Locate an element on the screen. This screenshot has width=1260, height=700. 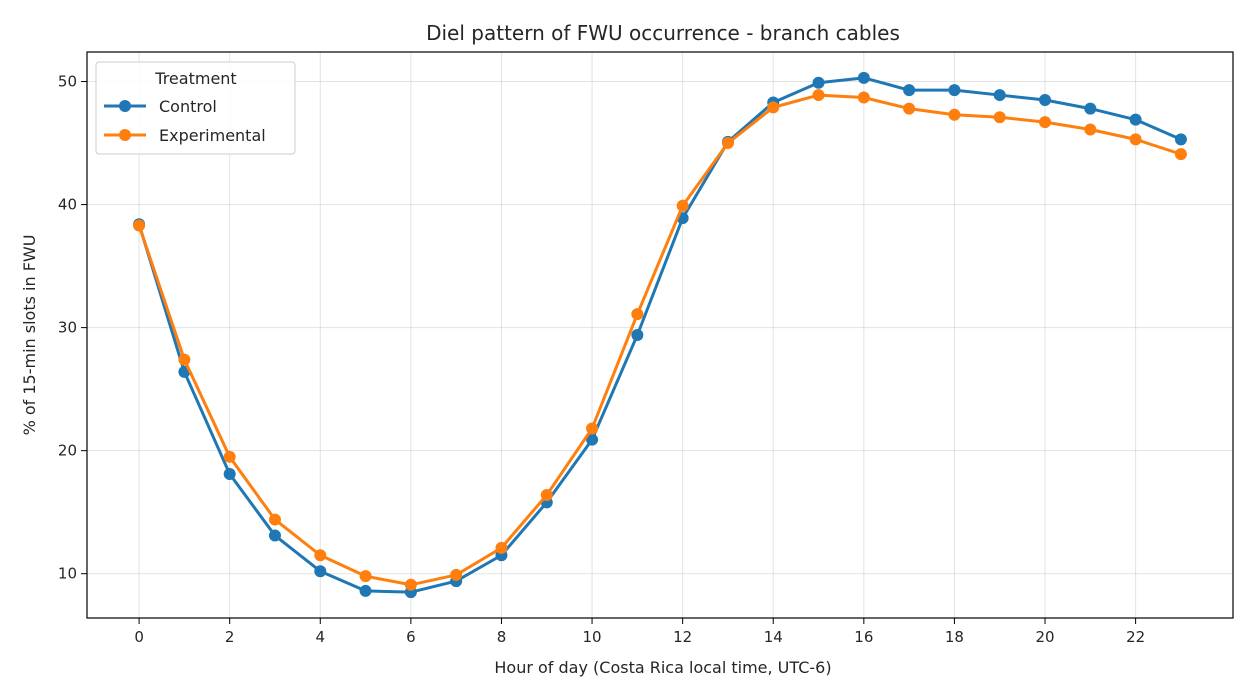
x-tick-label: 10 is located at coordinates (592, 637).